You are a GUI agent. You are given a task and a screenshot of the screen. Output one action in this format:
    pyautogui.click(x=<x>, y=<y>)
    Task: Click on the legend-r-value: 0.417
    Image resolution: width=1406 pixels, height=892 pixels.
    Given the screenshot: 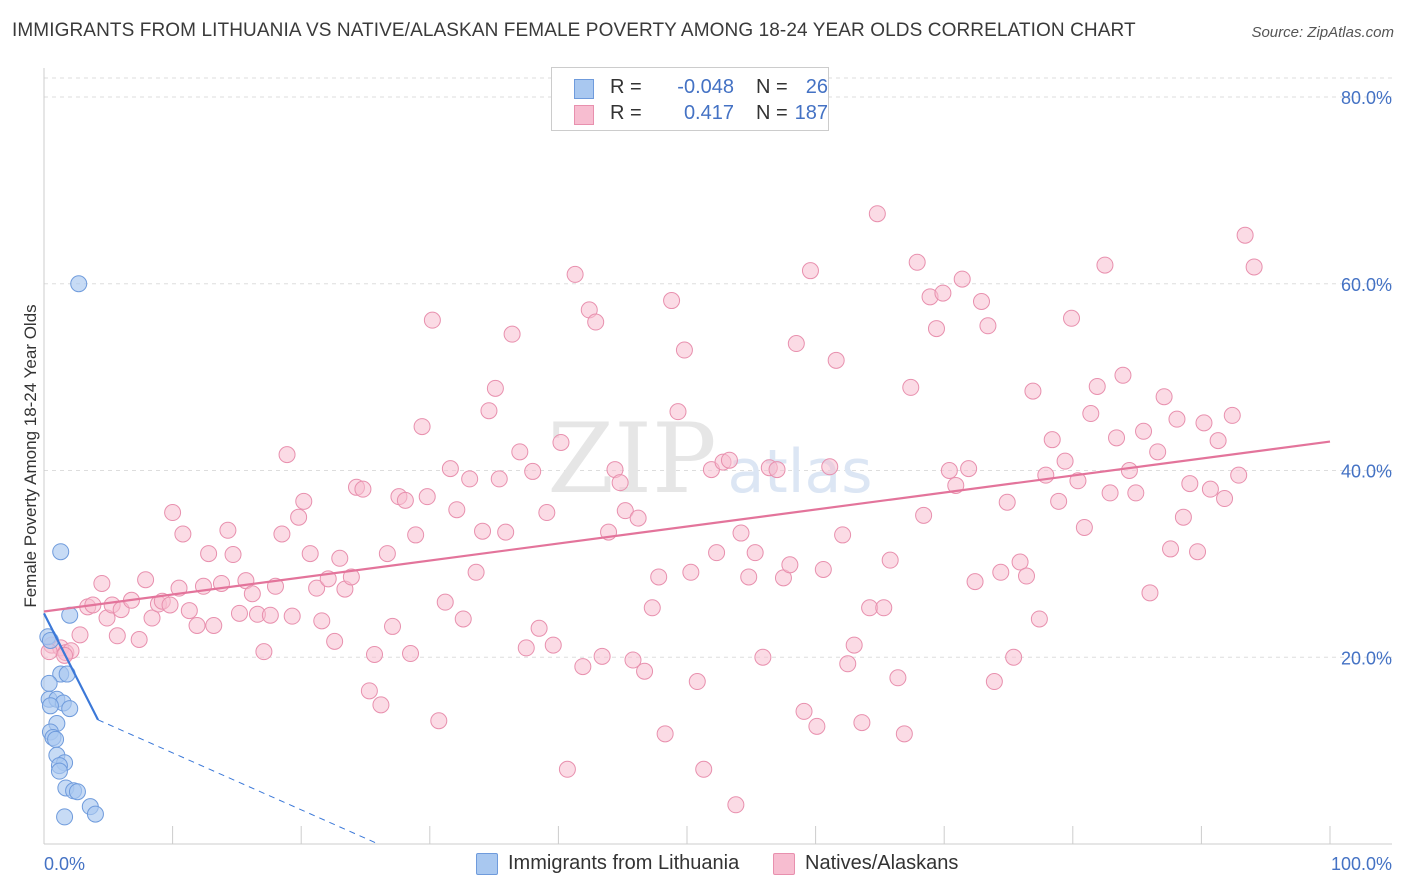 What is the action you would take?
    pyautogui.click(x=708, y=113)
    